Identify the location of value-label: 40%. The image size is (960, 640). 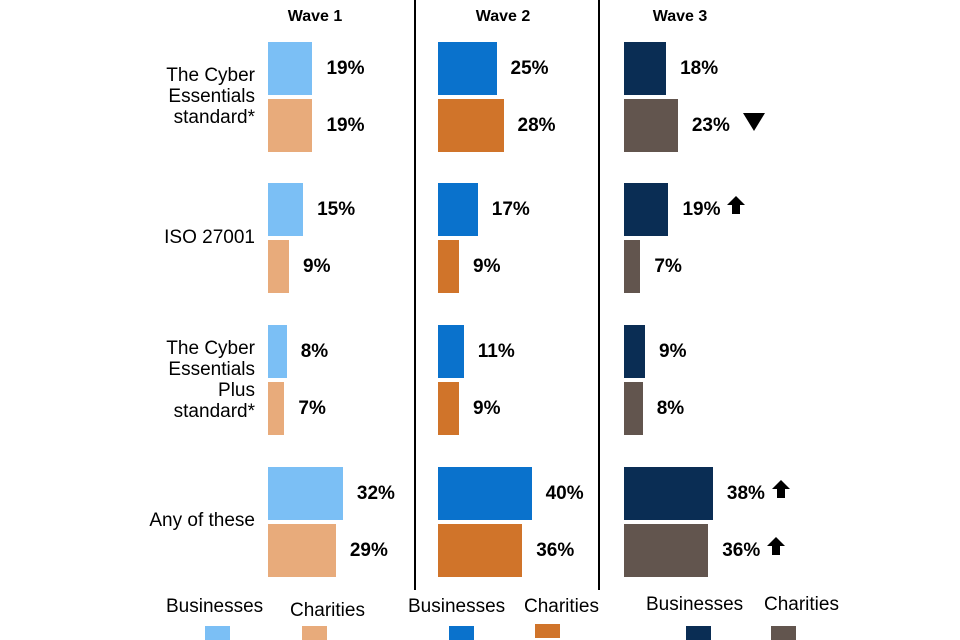
(565, 493).